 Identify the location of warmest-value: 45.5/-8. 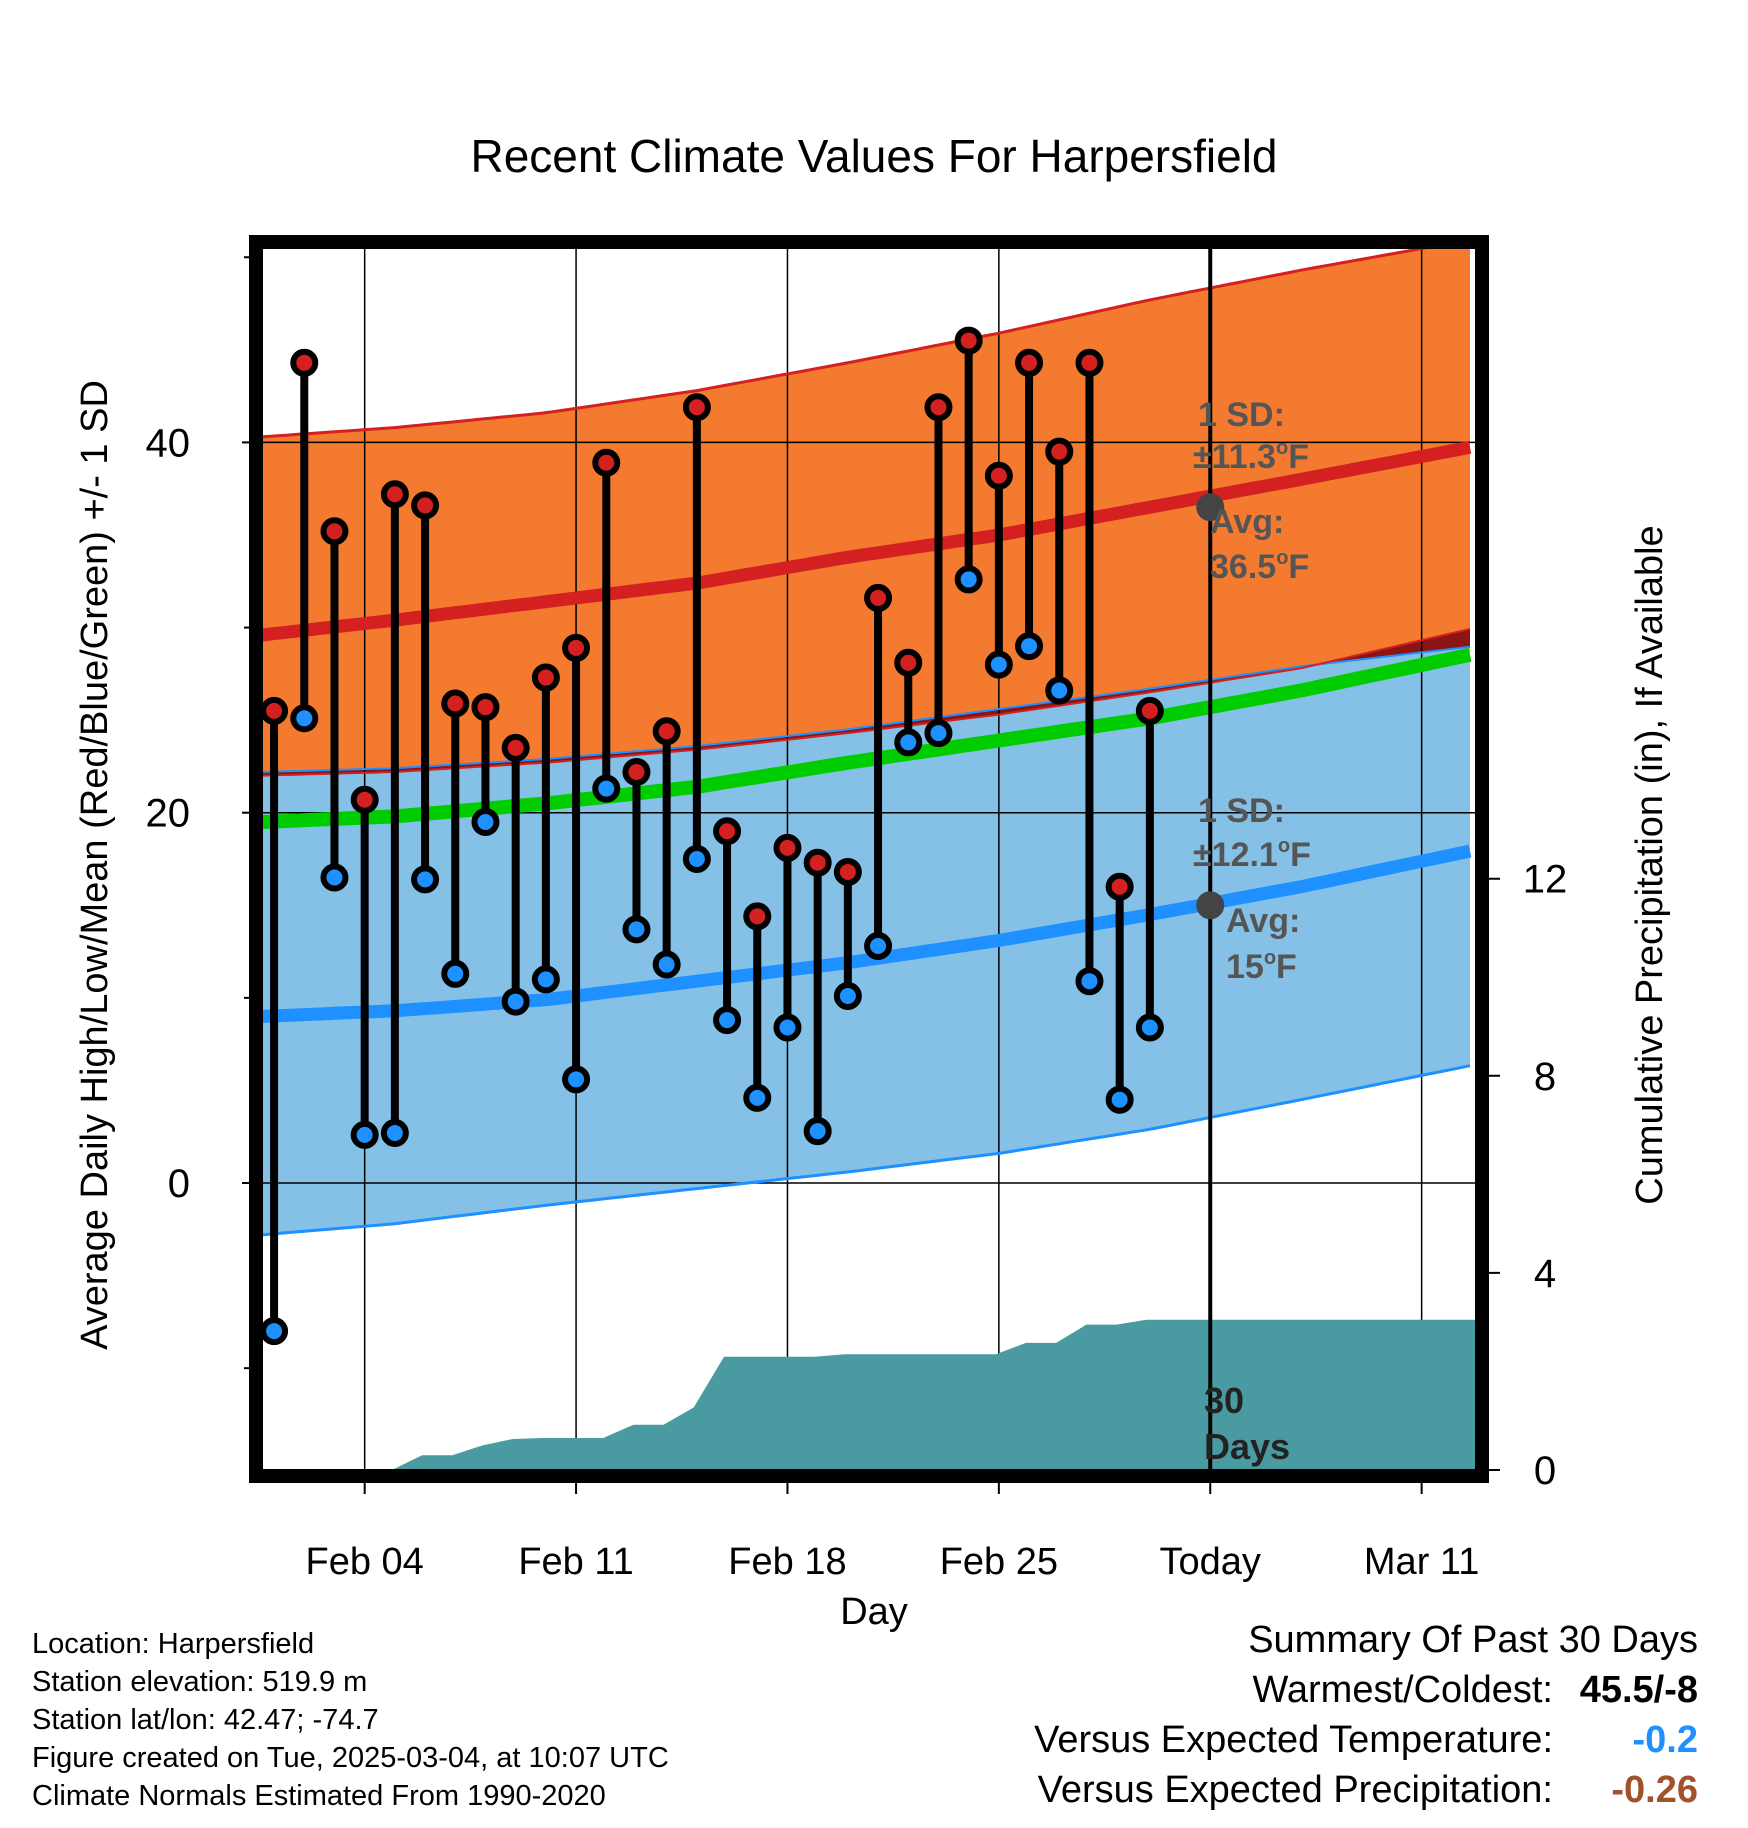
(1638, 1690).